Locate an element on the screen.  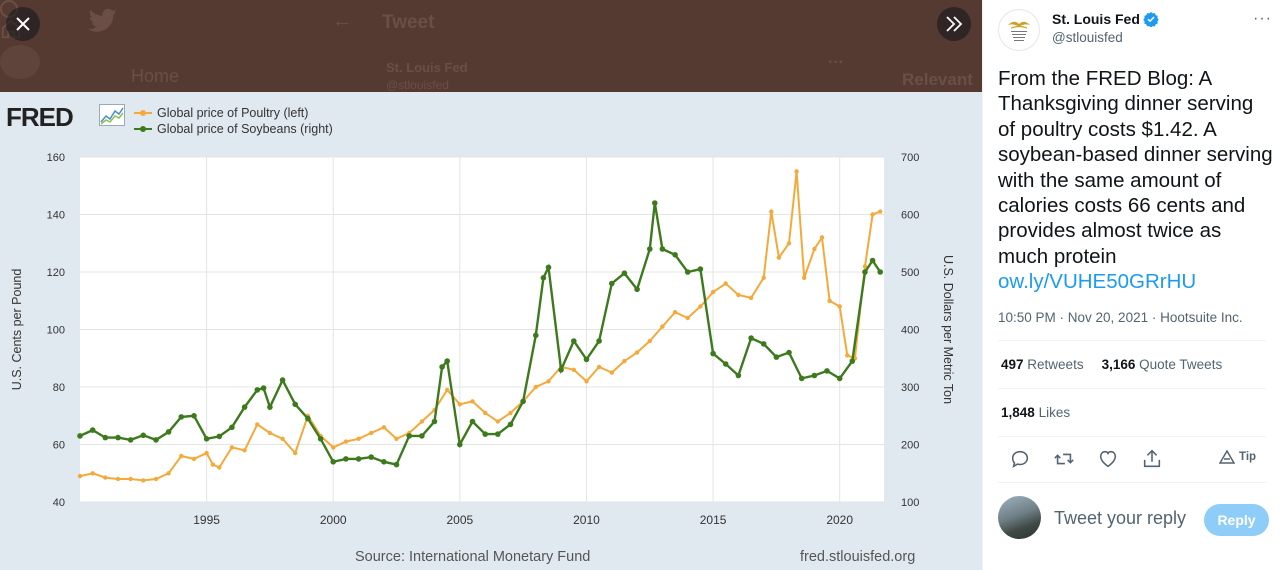
chart-site: fred.stlouisfed.org is located at coordinates (858, 557).